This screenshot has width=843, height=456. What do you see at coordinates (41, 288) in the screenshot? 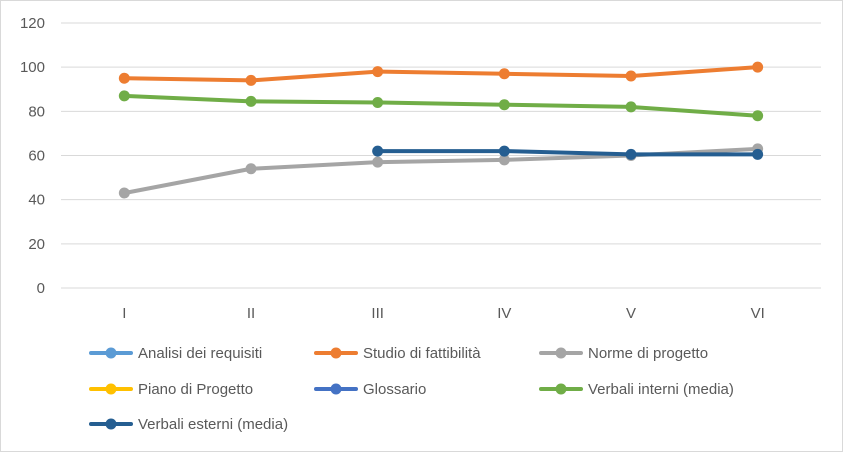
I see `y-tick-label: 0` at bounding box center [41, 288].